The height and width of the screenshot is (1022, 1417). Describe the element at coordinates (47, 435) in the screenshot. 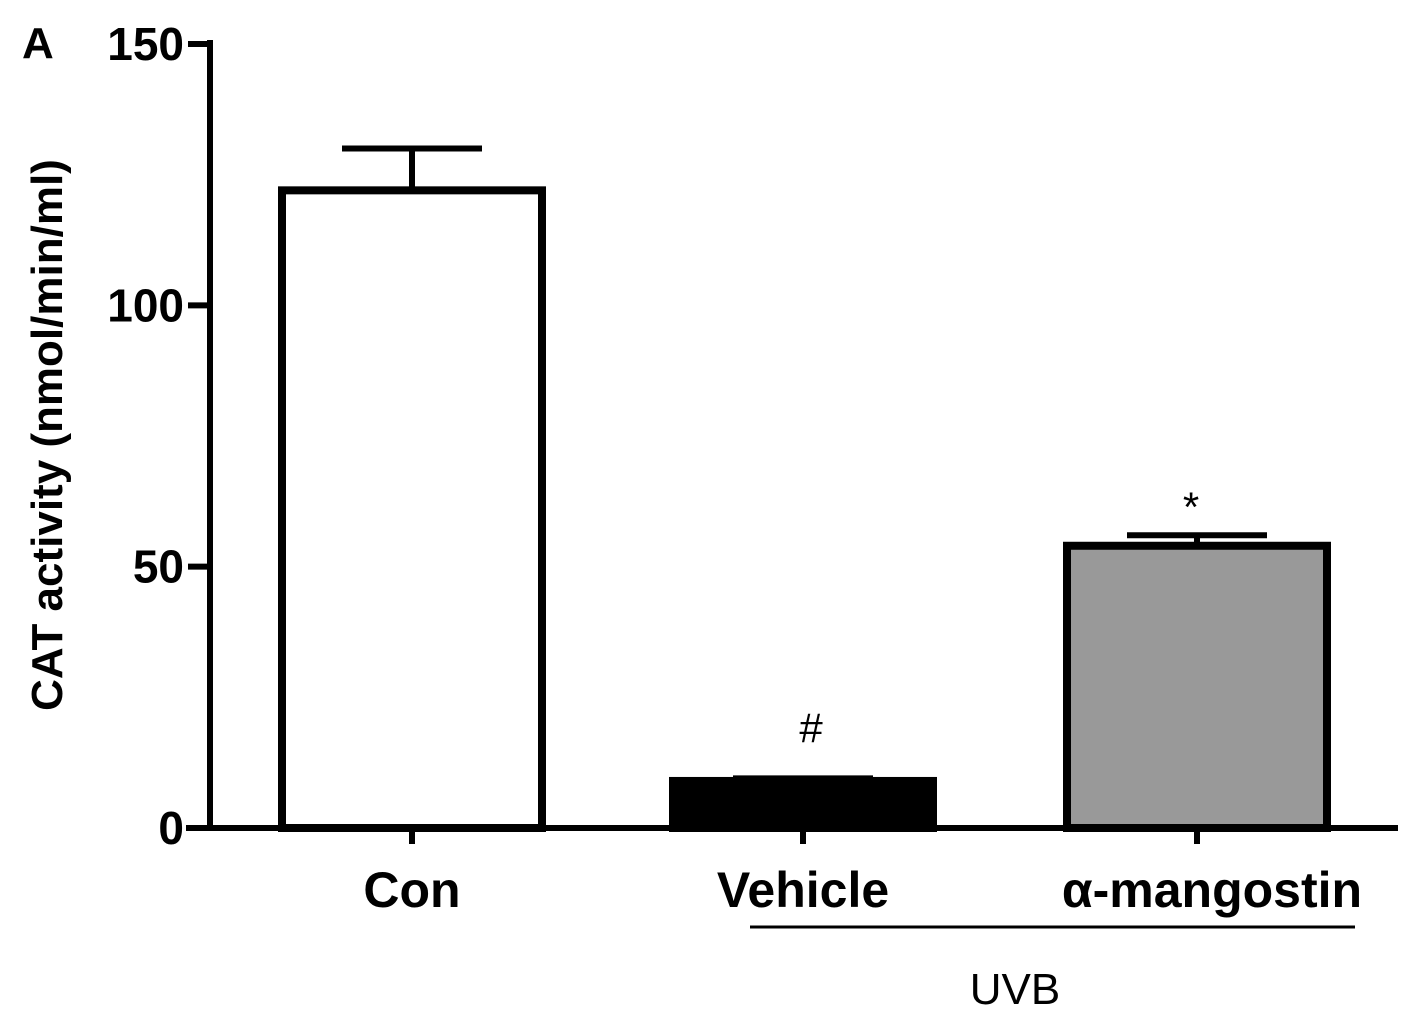

I see `y-axis-label: CAT activity (nmol/min/ml)` at that location.